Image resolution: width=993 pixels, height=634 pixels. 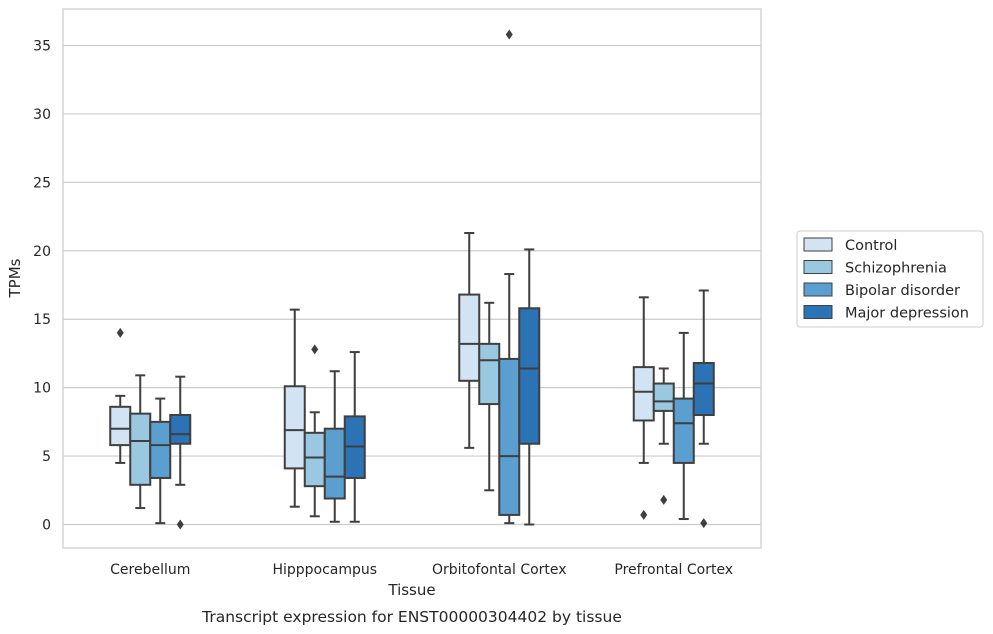 I want to click on x-tick-label: Cerebellum, so click(x=150, y=570).